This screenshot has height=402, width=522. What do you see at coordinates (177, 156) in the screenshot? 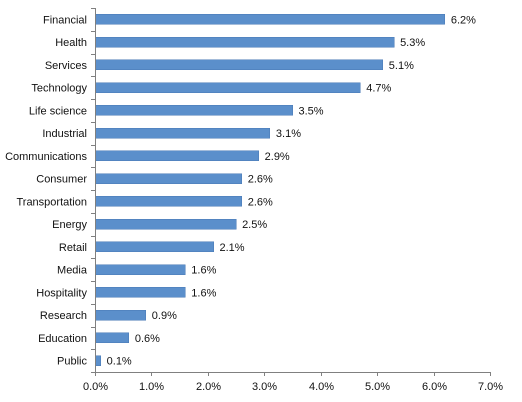
I see `bar-communications` at bounding box center [177, 156].